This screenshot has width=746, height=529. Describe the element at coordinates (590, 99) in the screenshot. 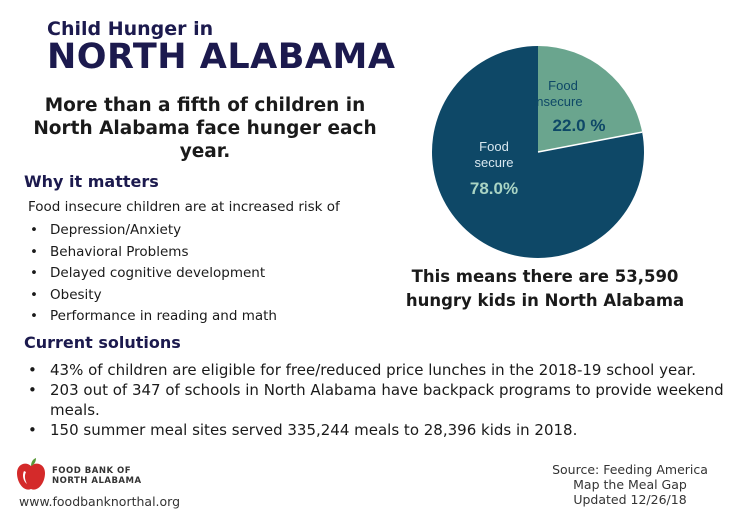

I see `pie-slice-food-insecure` at that location.